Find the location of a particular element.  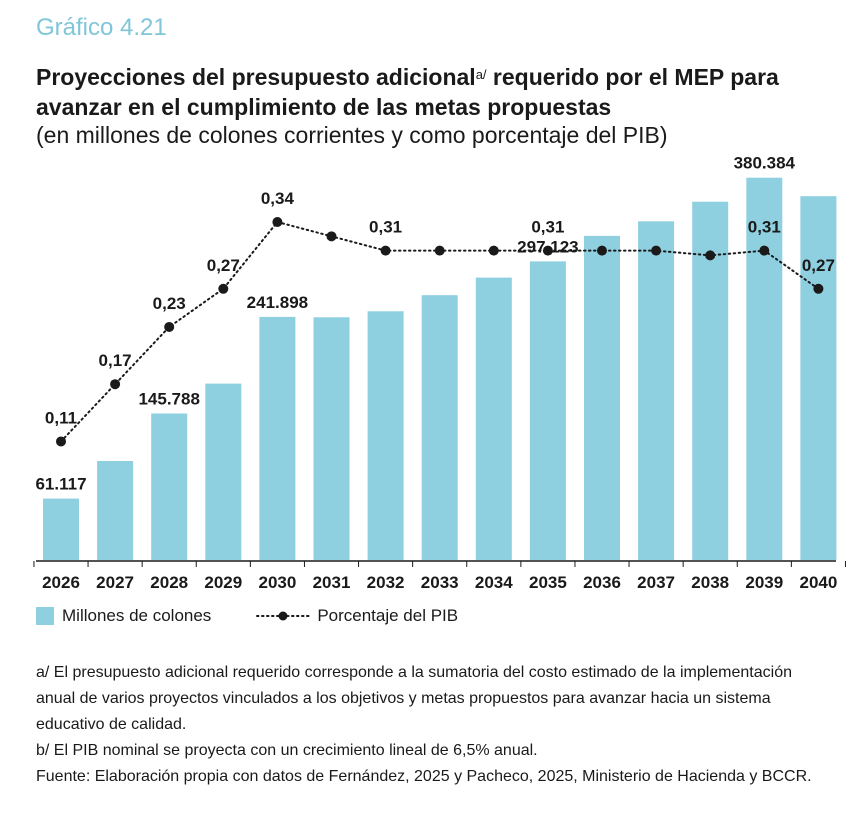

bar-2040 is located at coordinates (818, 378).